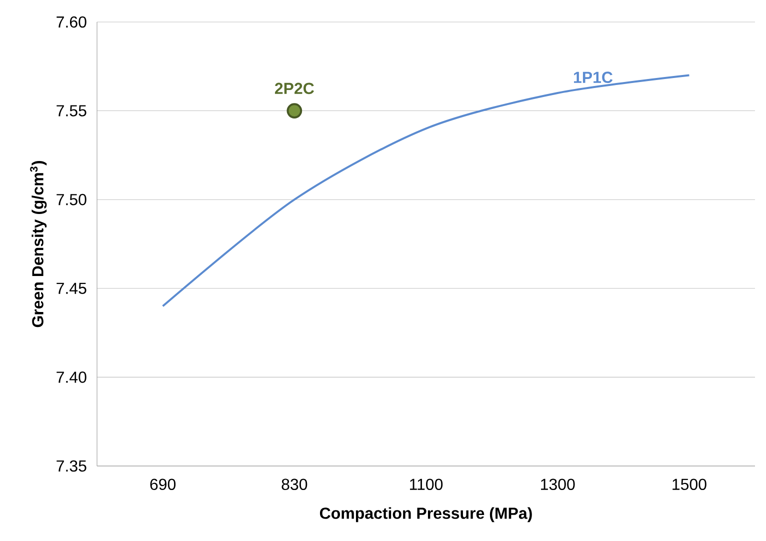 The width and height of the screenshot is (766, 541). Describe the element at coordinates (71, 22) in the screenshot. I see `y-tick-label: 7.60` at that location.